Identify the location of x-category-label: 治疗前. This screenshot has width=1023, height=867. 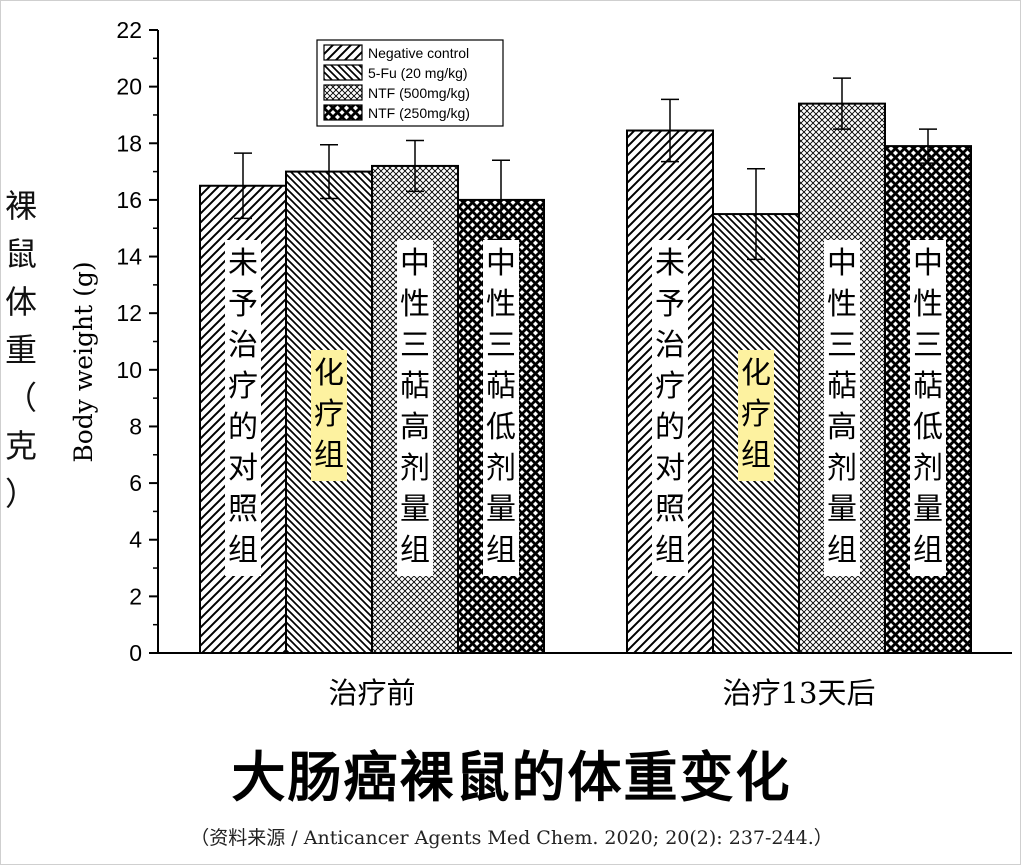
(371, 693).